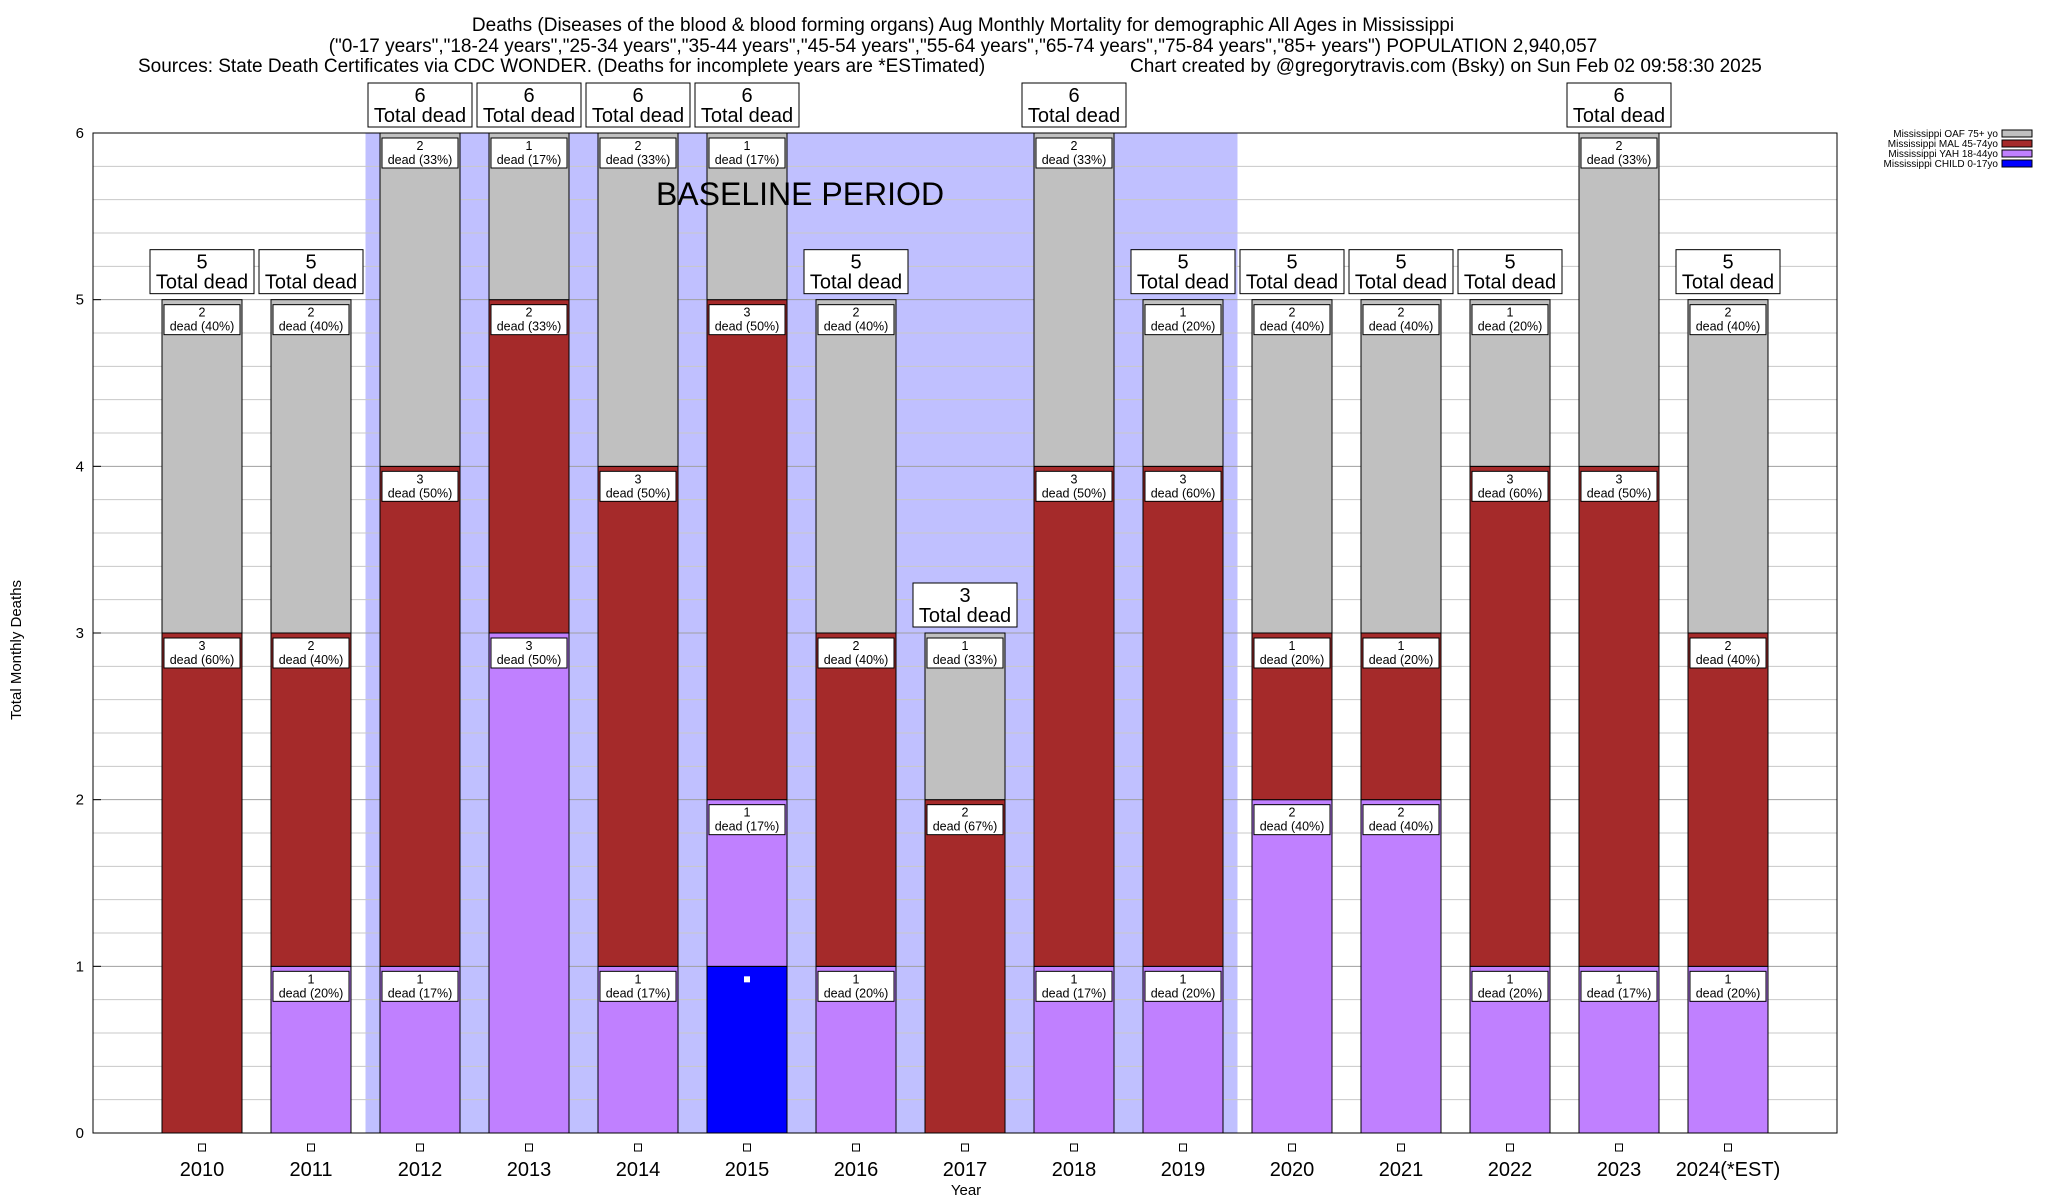 Image resolution: width=2048 pixels, height=1200 pixels. What do you see at coordinates (964, 596) in the screenshot?
I see `total-label-count: 3` at bounding box center [964, 596].